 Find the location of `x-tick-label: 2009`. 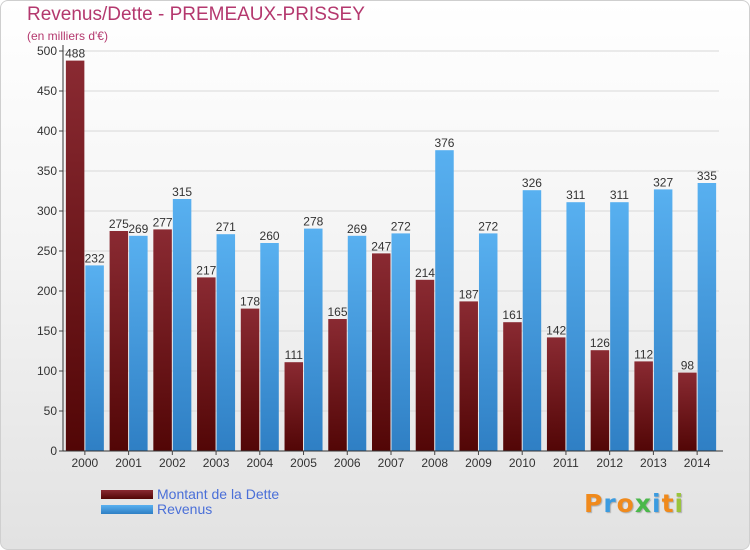

x-tick-label: 2009 is located at coordinates (478, 463).